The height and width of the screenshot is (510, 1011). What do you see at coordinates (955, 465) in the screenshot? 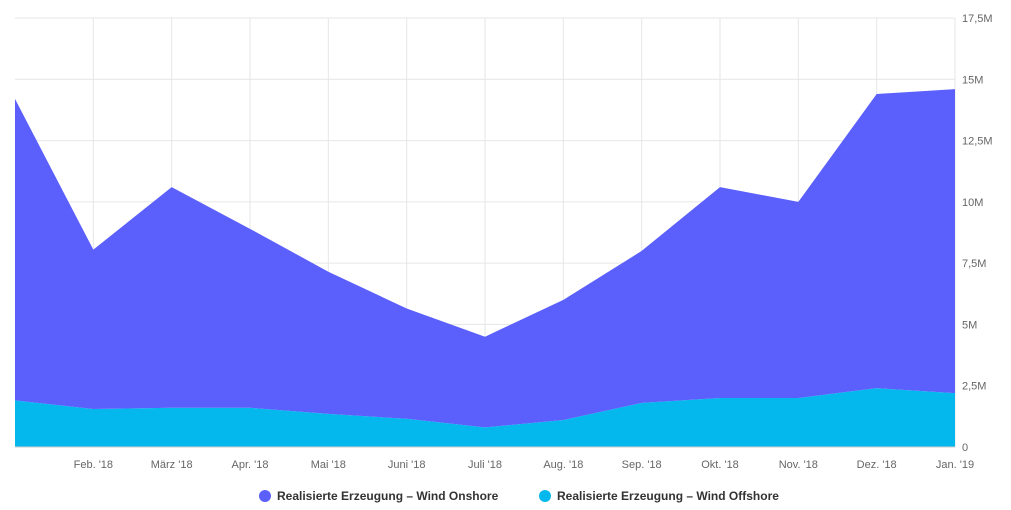
I see `x-tick-label: Jan. '19` at bounding box center [955, 465].